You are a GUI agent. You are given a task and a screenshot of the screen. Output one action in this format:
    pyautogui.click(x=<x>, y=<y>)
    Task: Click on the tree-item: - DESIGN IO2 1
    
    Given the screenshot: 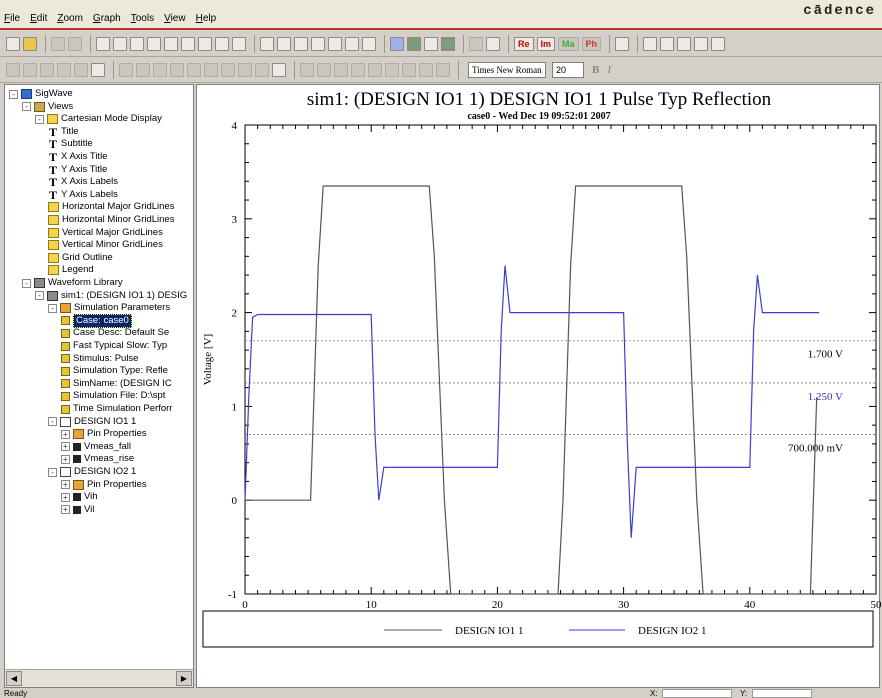 What is the action you would take?
    pyautogui.click(x=92, y=472)
    